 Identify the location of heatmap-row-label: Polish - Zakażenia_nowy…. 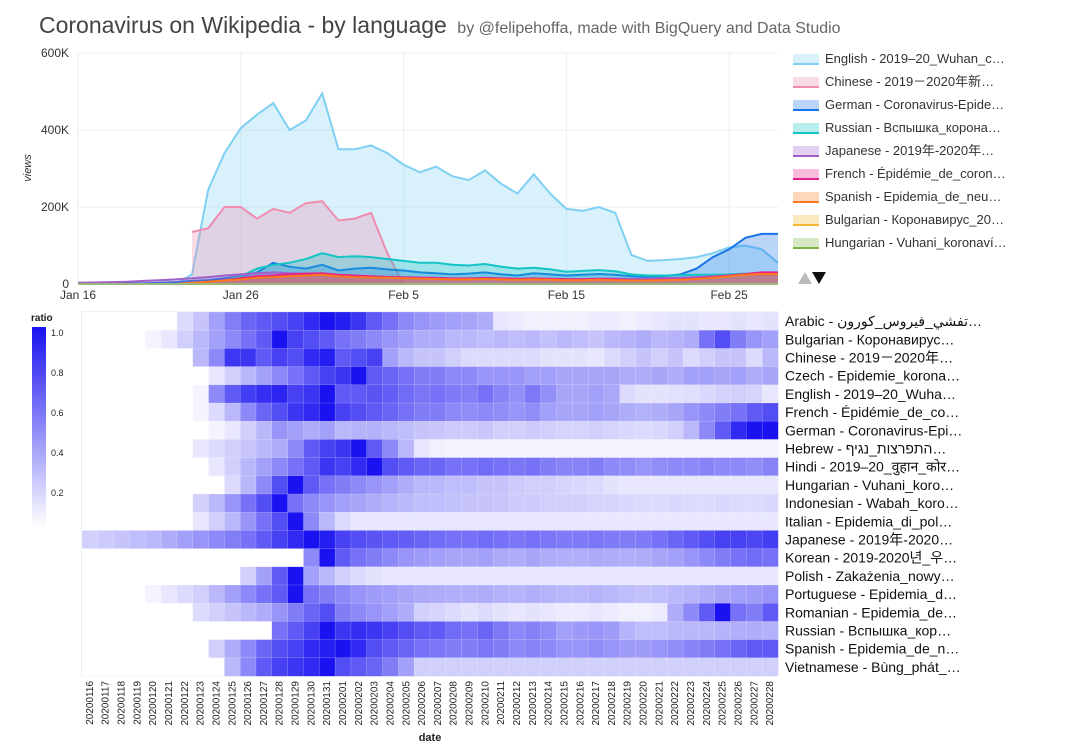
(870, 576).